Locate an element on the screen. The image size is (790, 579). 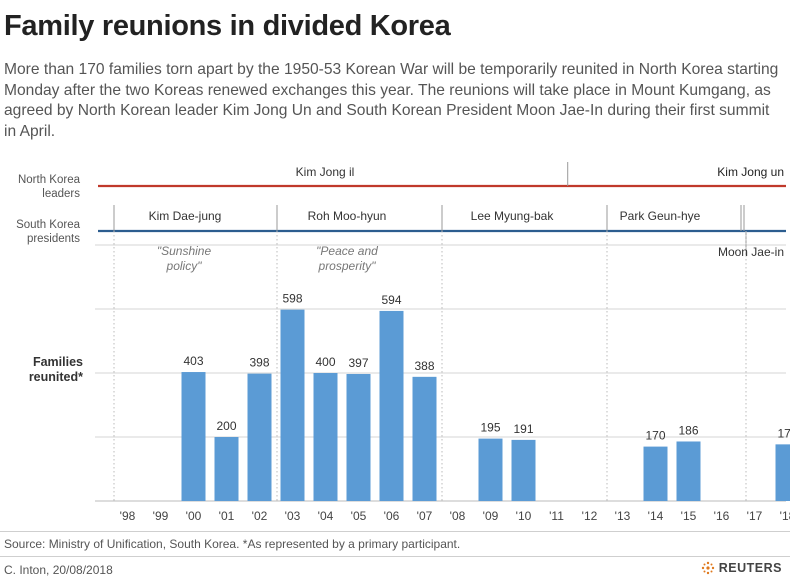
footer-divider-bottom is located at coordinates (395, 556).